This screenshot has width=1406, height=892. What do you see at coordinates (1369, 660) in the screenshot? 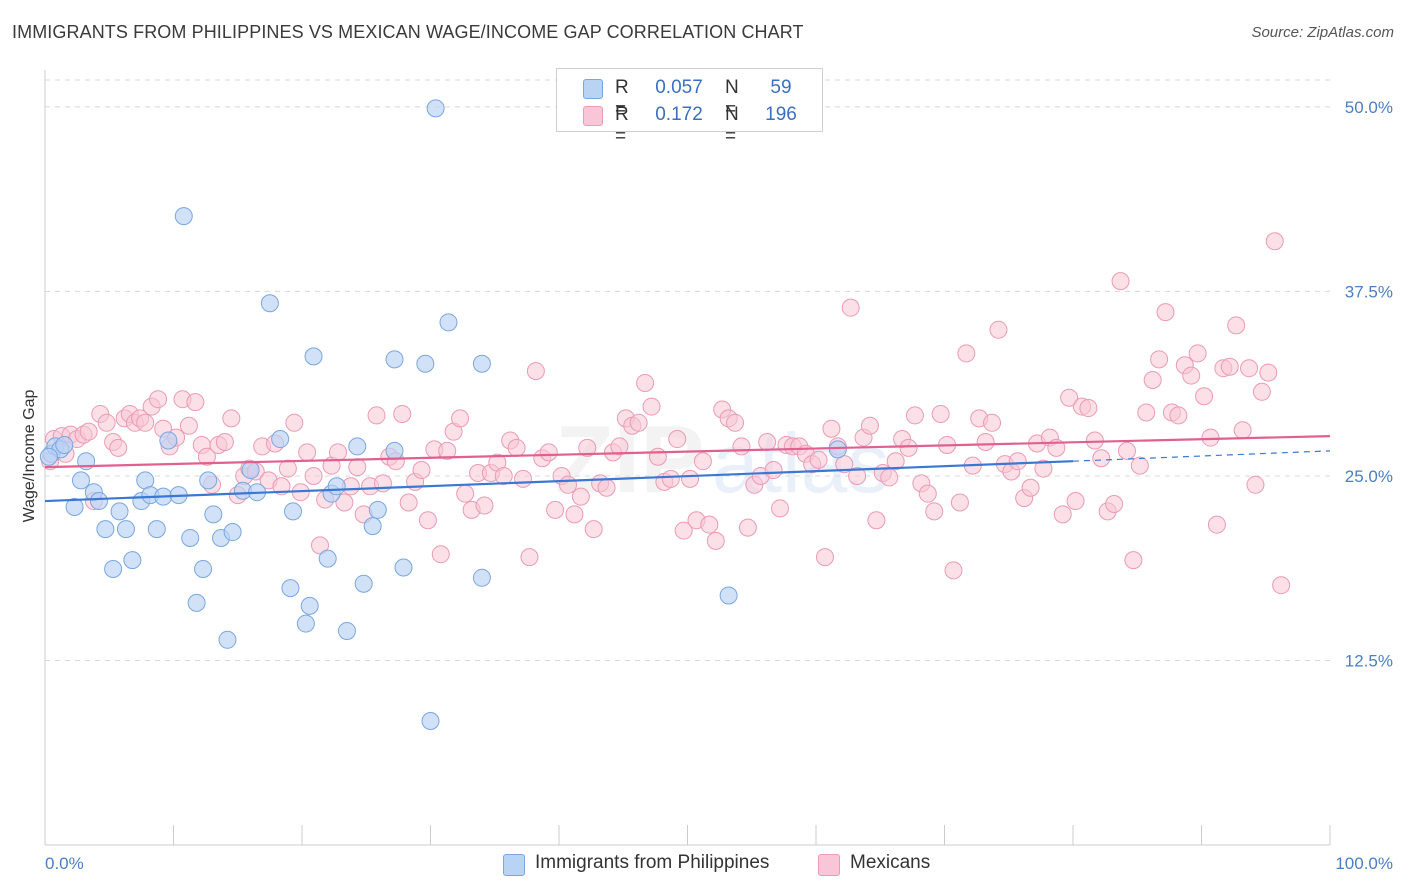
I see `y-tick-label: 12.5%` at bounding box center [1369, 660].